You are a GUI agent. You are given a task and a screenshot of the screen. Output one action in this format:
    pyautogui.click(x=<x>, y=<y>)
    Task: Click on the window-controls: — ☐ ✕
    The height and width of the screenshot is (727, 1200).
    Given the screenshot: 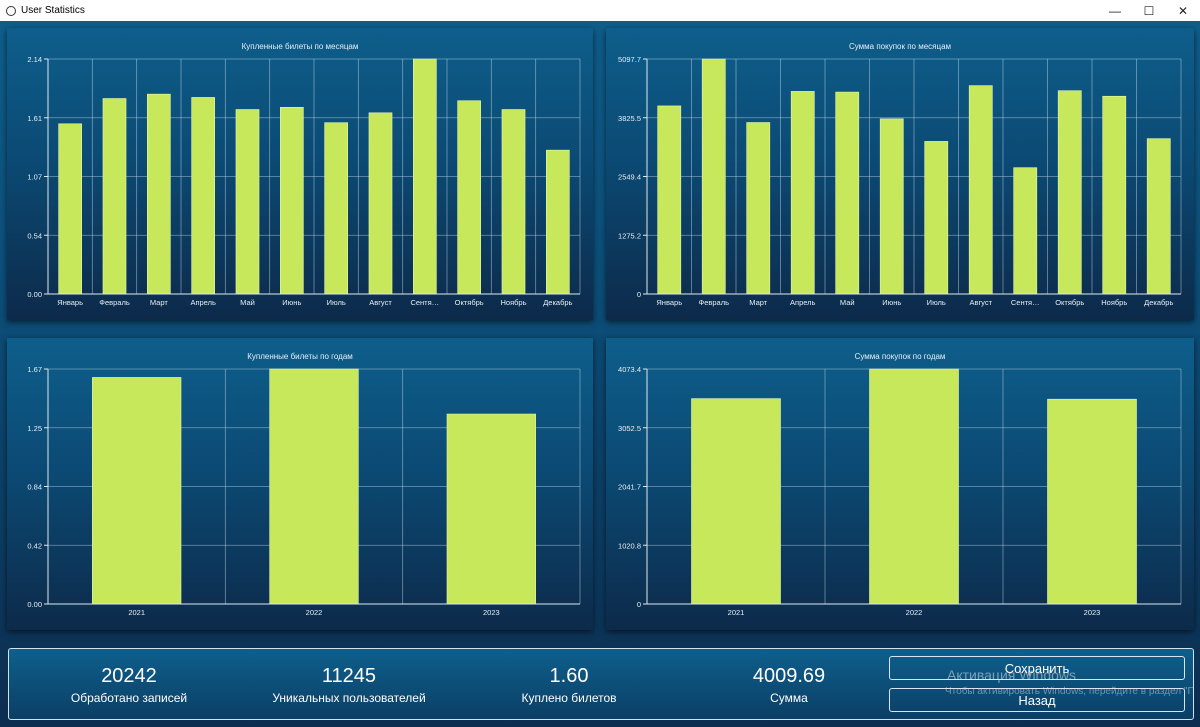 What is the action you would take?
    pyautogui.click(x=1149, y=10)
    